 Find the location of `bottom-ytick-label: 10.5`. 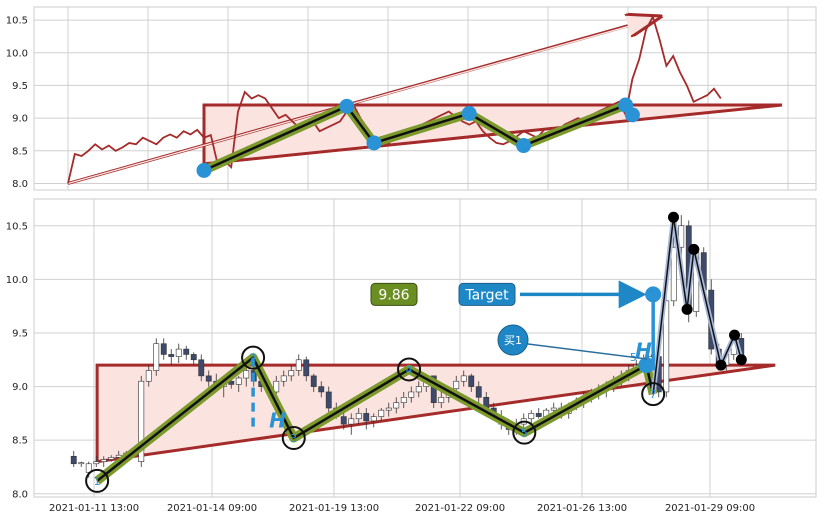

bottom-ytick-label: 10.5 is located at coordinates (17, 226).